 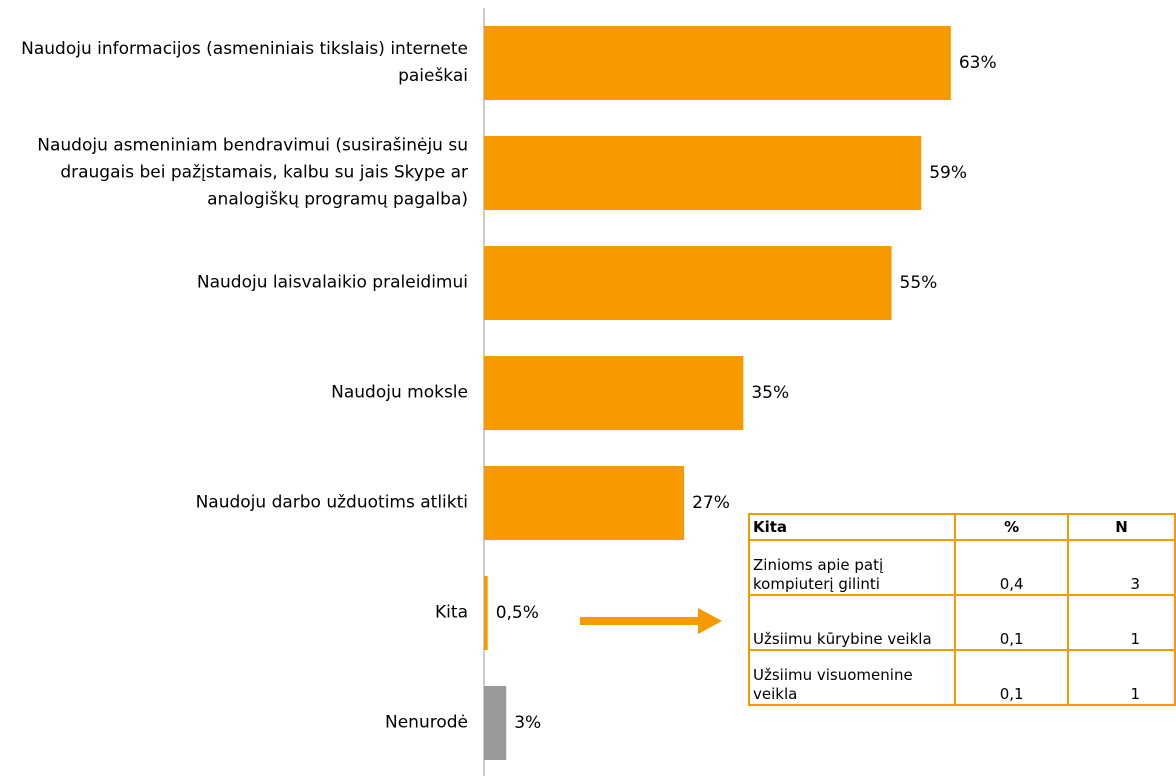 I want to click on table-row: Zinioms apie patį kompiuterį gilinti 0,4 3, so click(x=961, y=567).